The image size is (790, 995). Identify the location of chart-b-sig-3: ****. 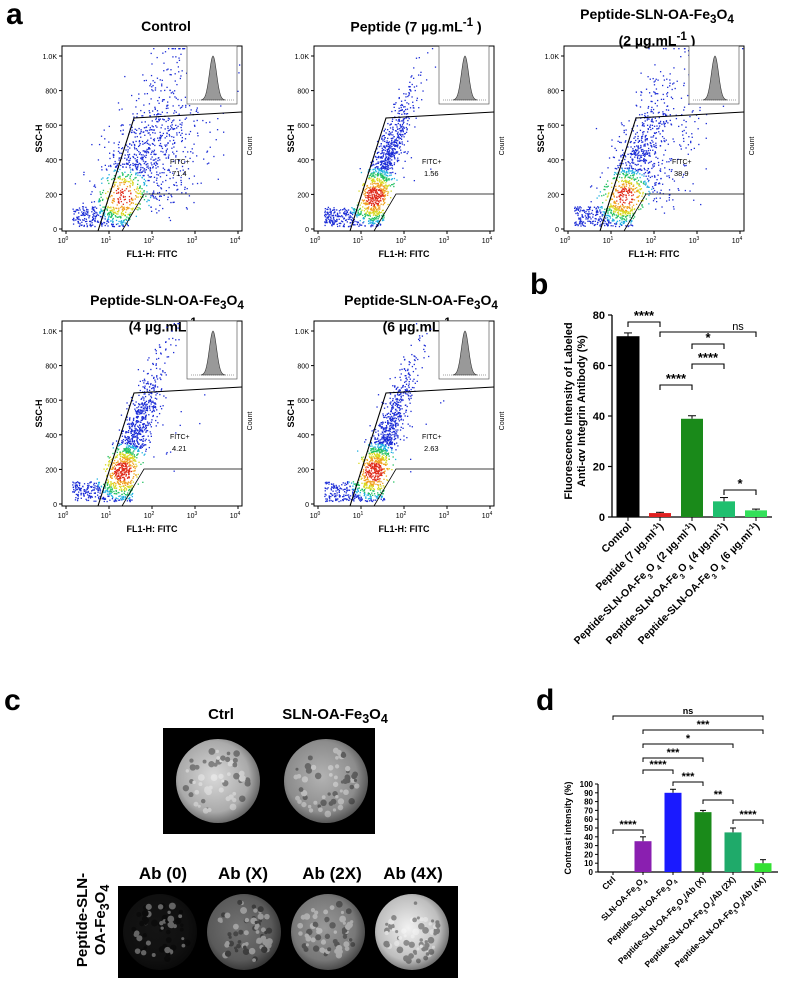
(708, 357).